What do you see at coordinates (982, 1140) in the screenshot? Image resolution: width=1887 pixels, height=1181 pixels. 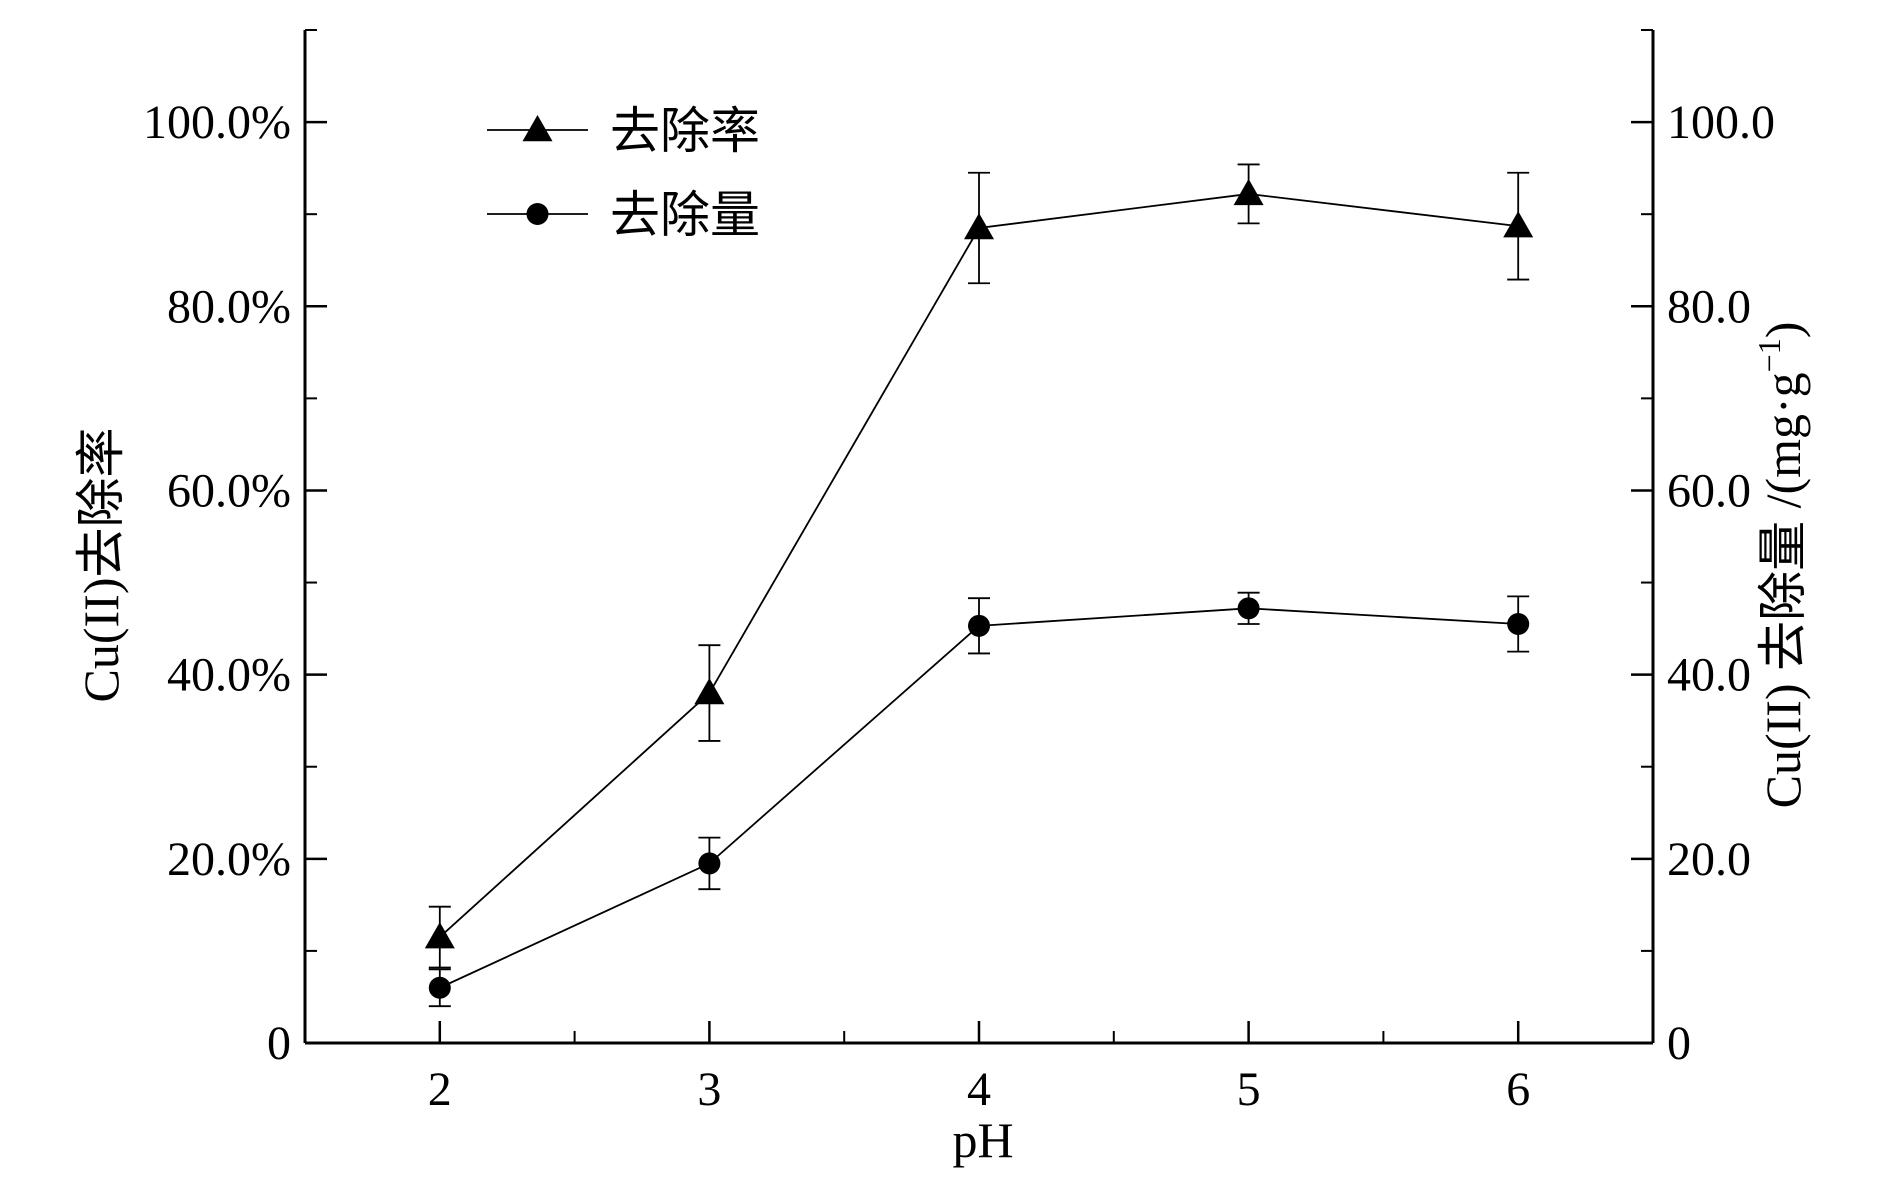 I see `x-axis-label: pH` at bounding box center [982, 1140].